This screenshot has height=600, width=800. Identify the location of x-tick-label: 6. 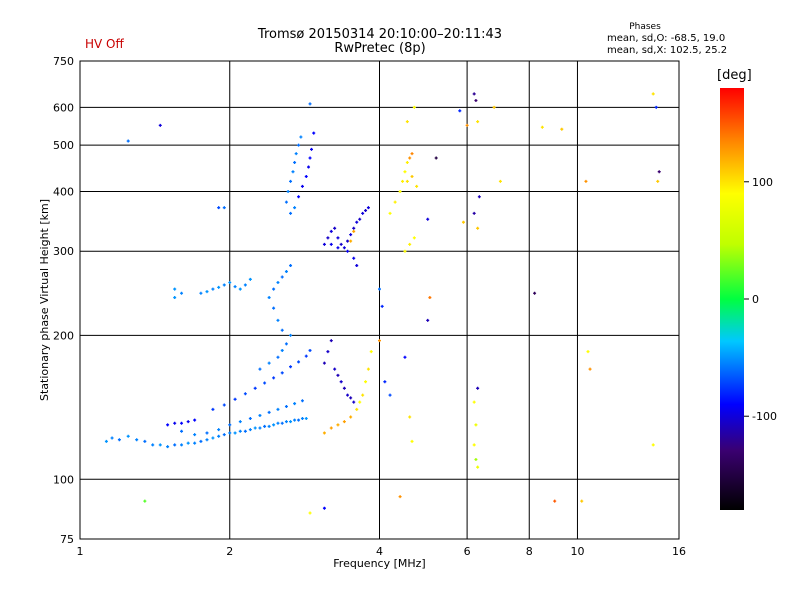
(467, 551).